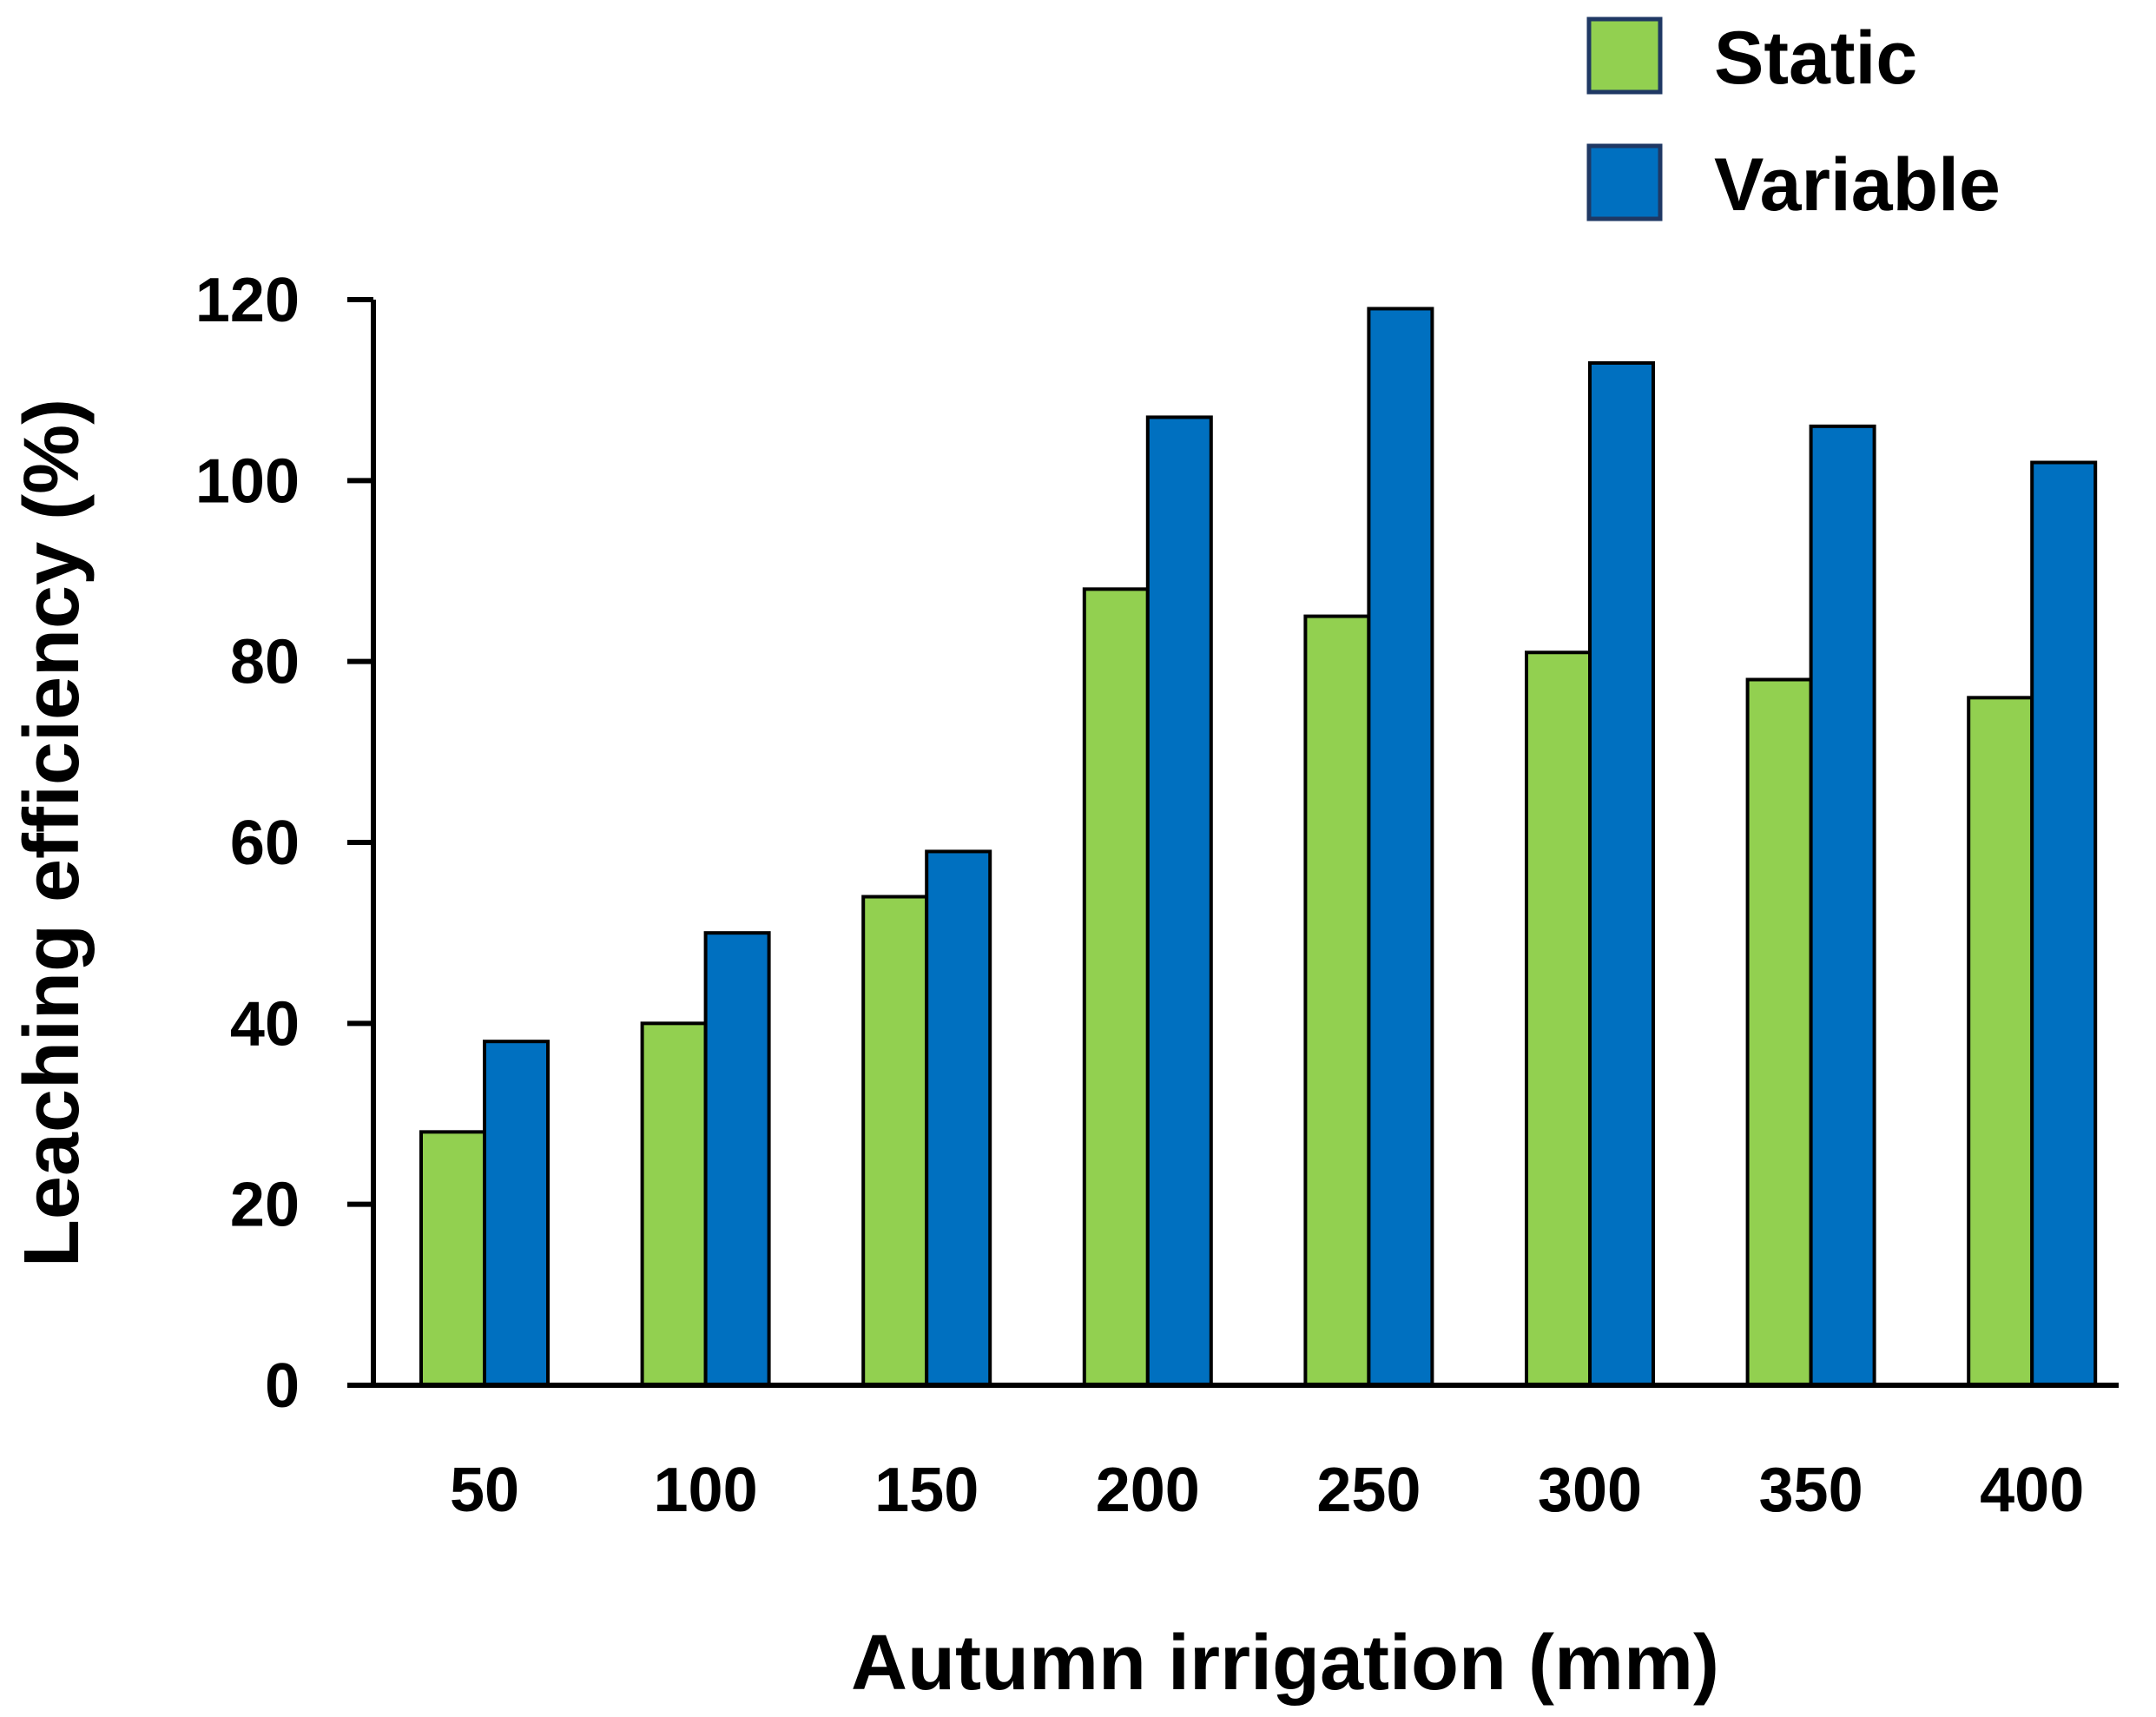 The height and width of the screenshot is (1717, 2156). I want to click on x-tick-label: 150, so click(926, 1490).